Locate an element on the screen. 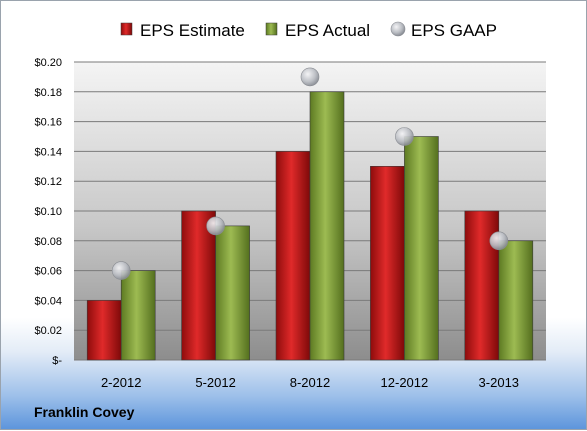 Image resolution: width=587 pixels, height=431 pixels. y-tick-label: $0.12 is located at coordinates (48, 182).